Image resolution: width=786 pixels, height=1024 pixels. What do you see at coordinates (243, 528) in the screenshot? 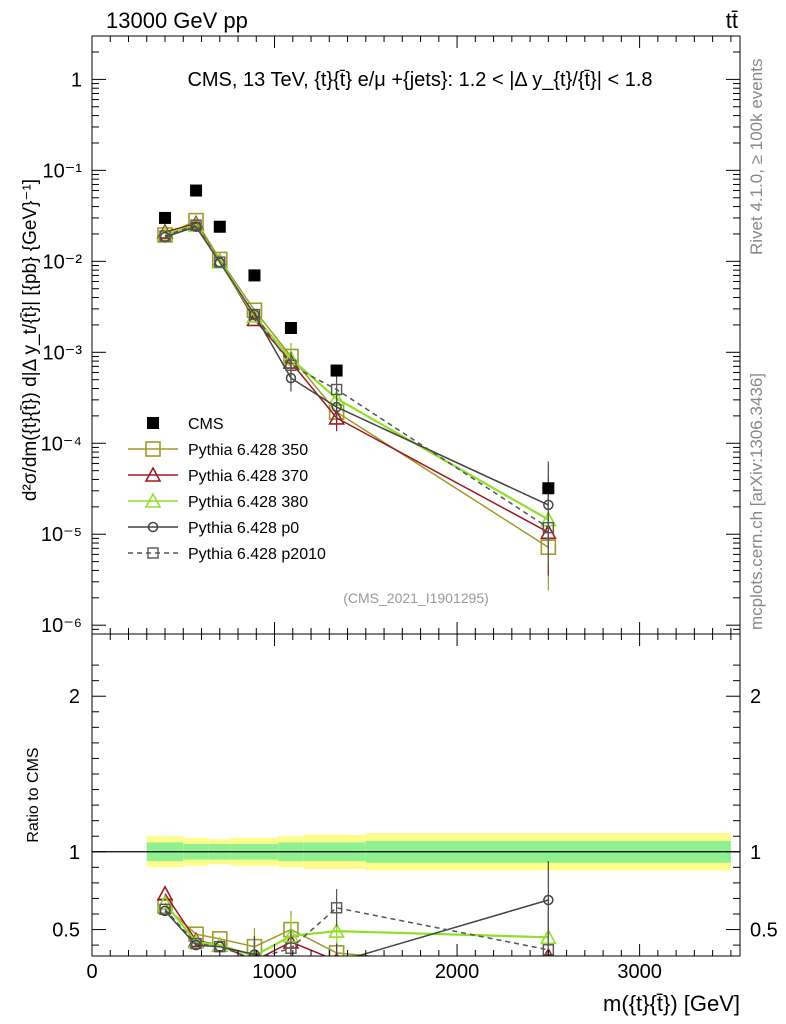
I see `legend-label: Pythia 6.428 p0` at bounding box center [243, 528].